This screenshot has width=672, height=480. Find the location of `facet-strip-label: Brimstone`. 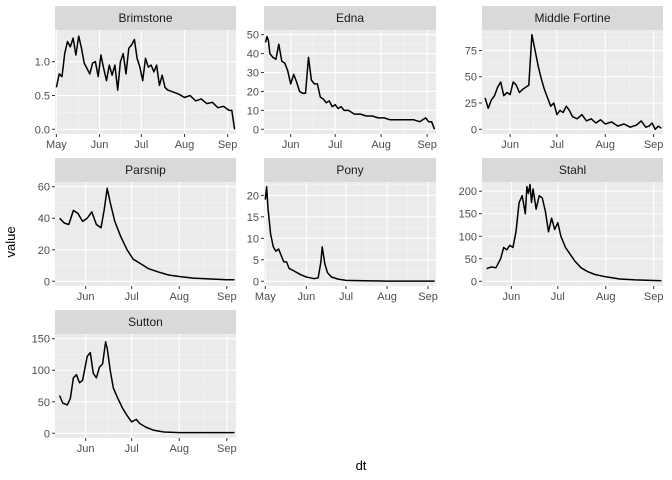

facet-strip-label: Brimstone is located at coordinates (145, 18).